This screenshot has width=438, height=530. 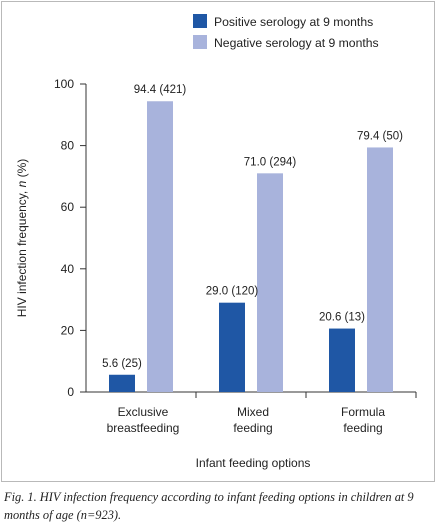 What do you see at coordinates (70, 392) in the screenshot?
I see `y-tick-label: 0` at bounding box center [70, 392].